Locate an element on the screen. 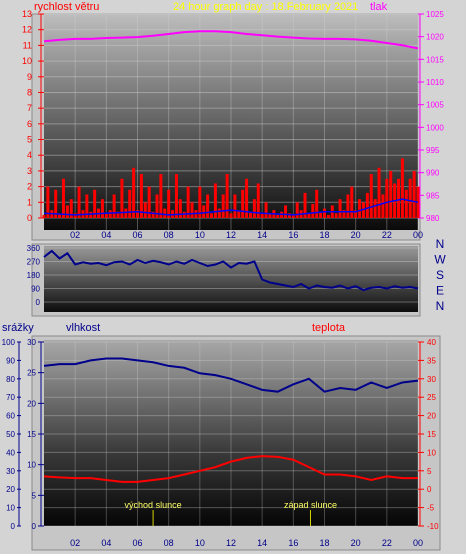  time-axis-top: 02 04 06 08 10 12 14 16 18 20 22 00 is located at coordinates (246, 235).